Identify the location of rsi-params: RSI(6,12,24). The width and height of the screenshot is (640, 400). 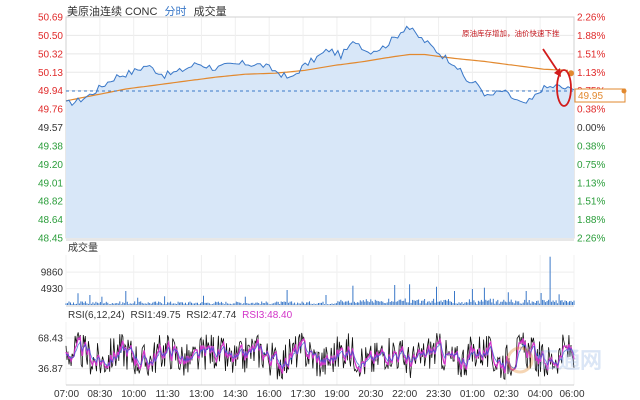
(96, 315).